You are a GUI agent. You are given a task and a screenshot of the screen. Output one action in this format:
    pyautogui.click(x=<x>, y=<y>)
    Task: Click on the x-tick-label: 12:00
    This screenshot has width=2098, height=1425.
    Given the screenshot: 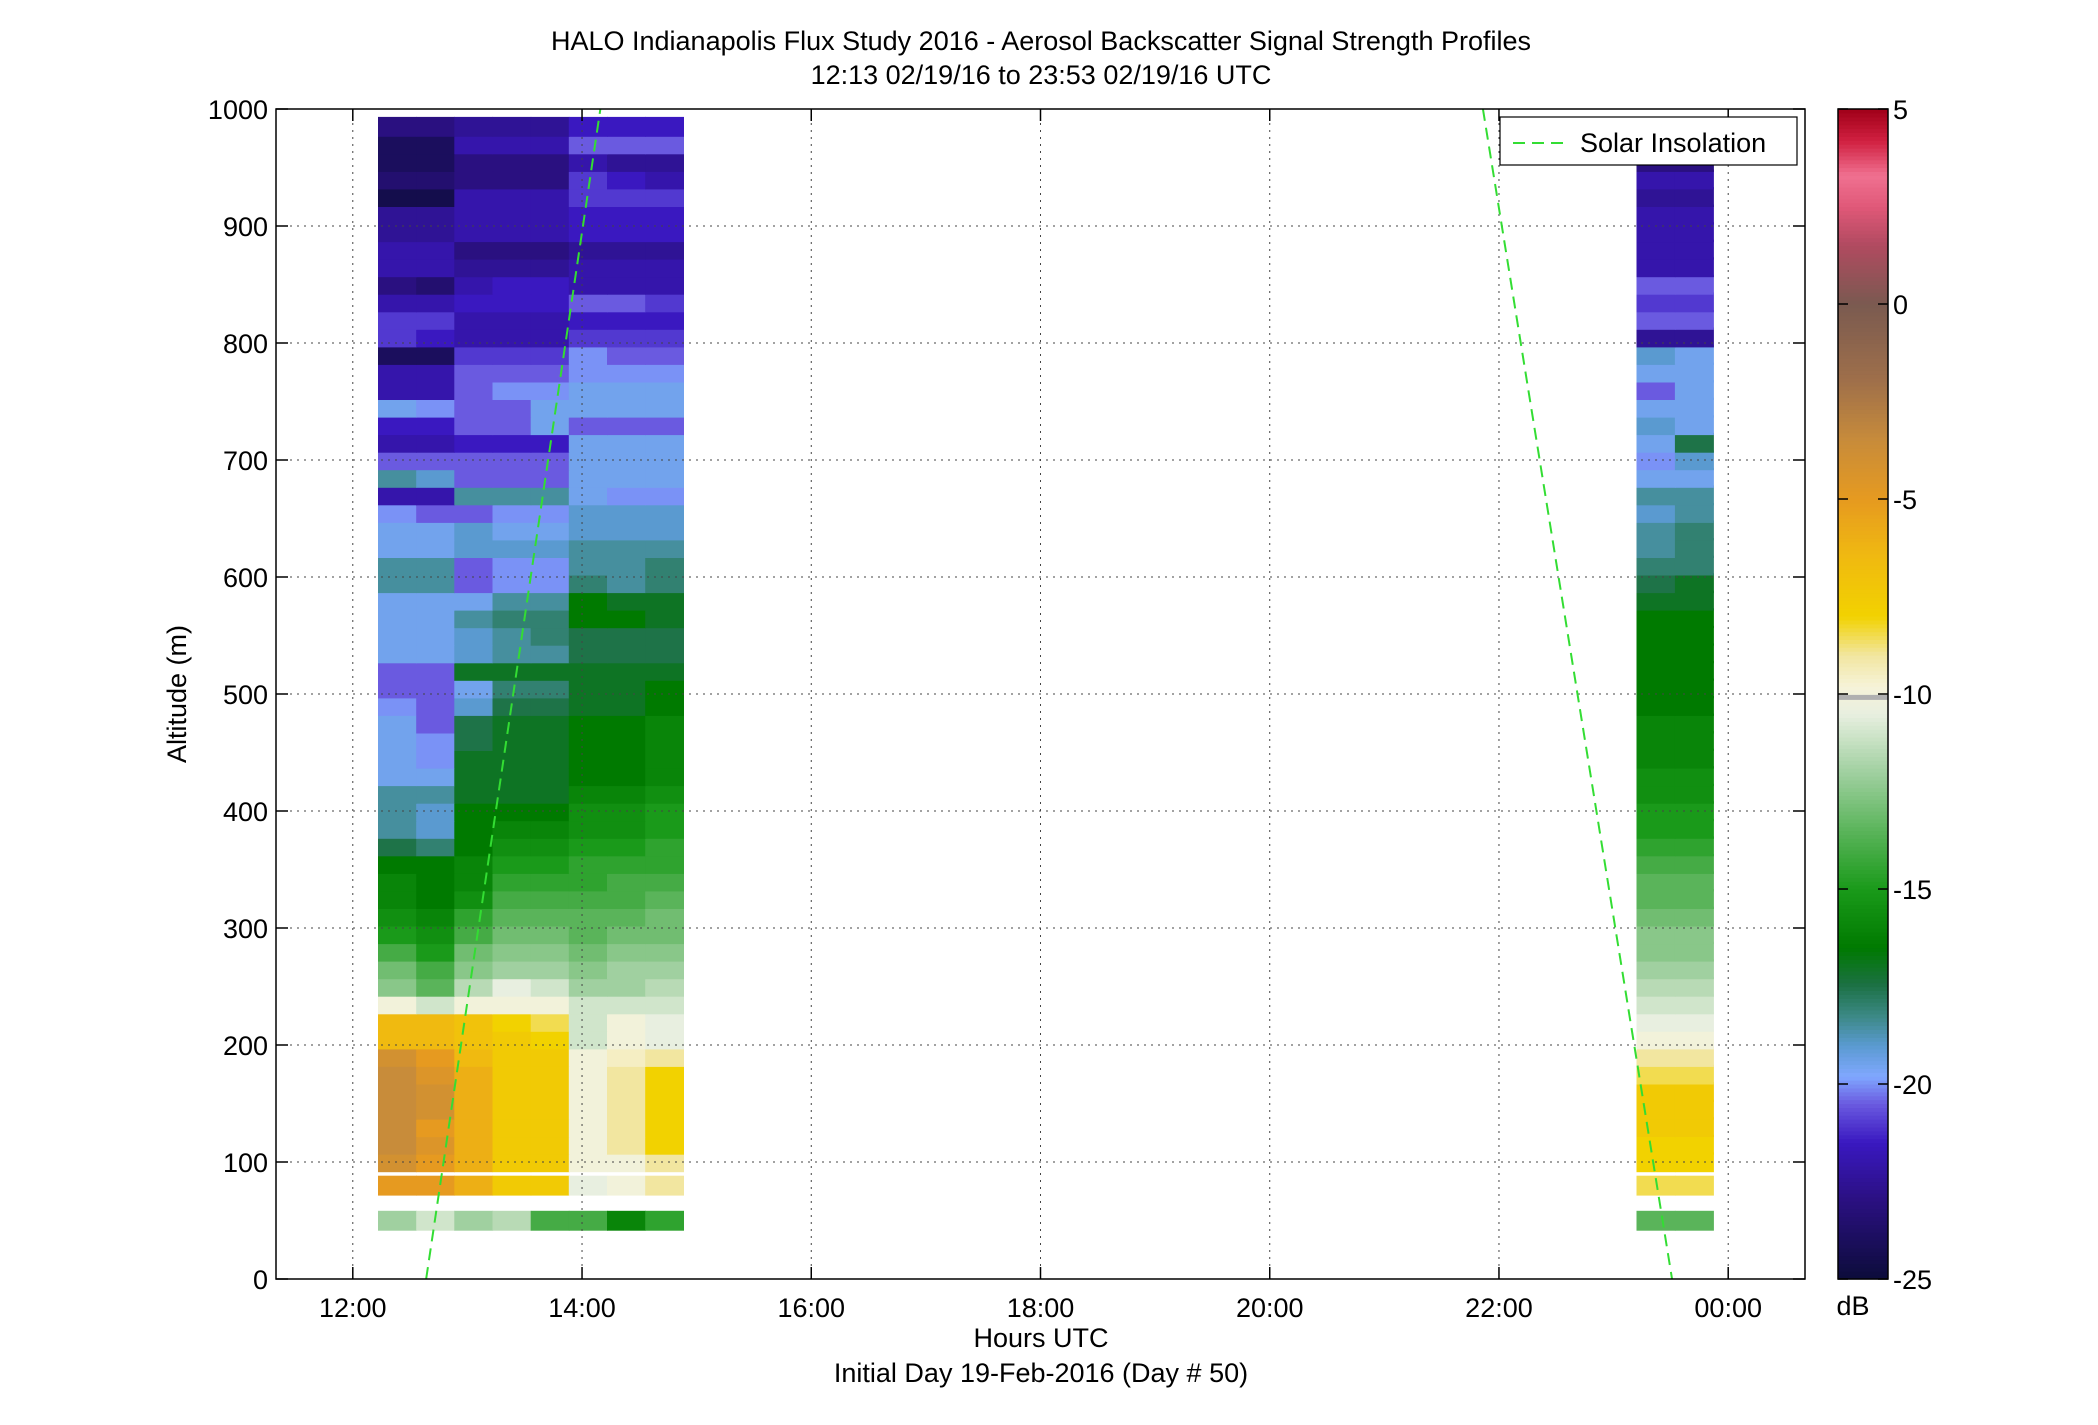 What is the action you would take?
    pyautogui.click(x=353, y=1308)
    